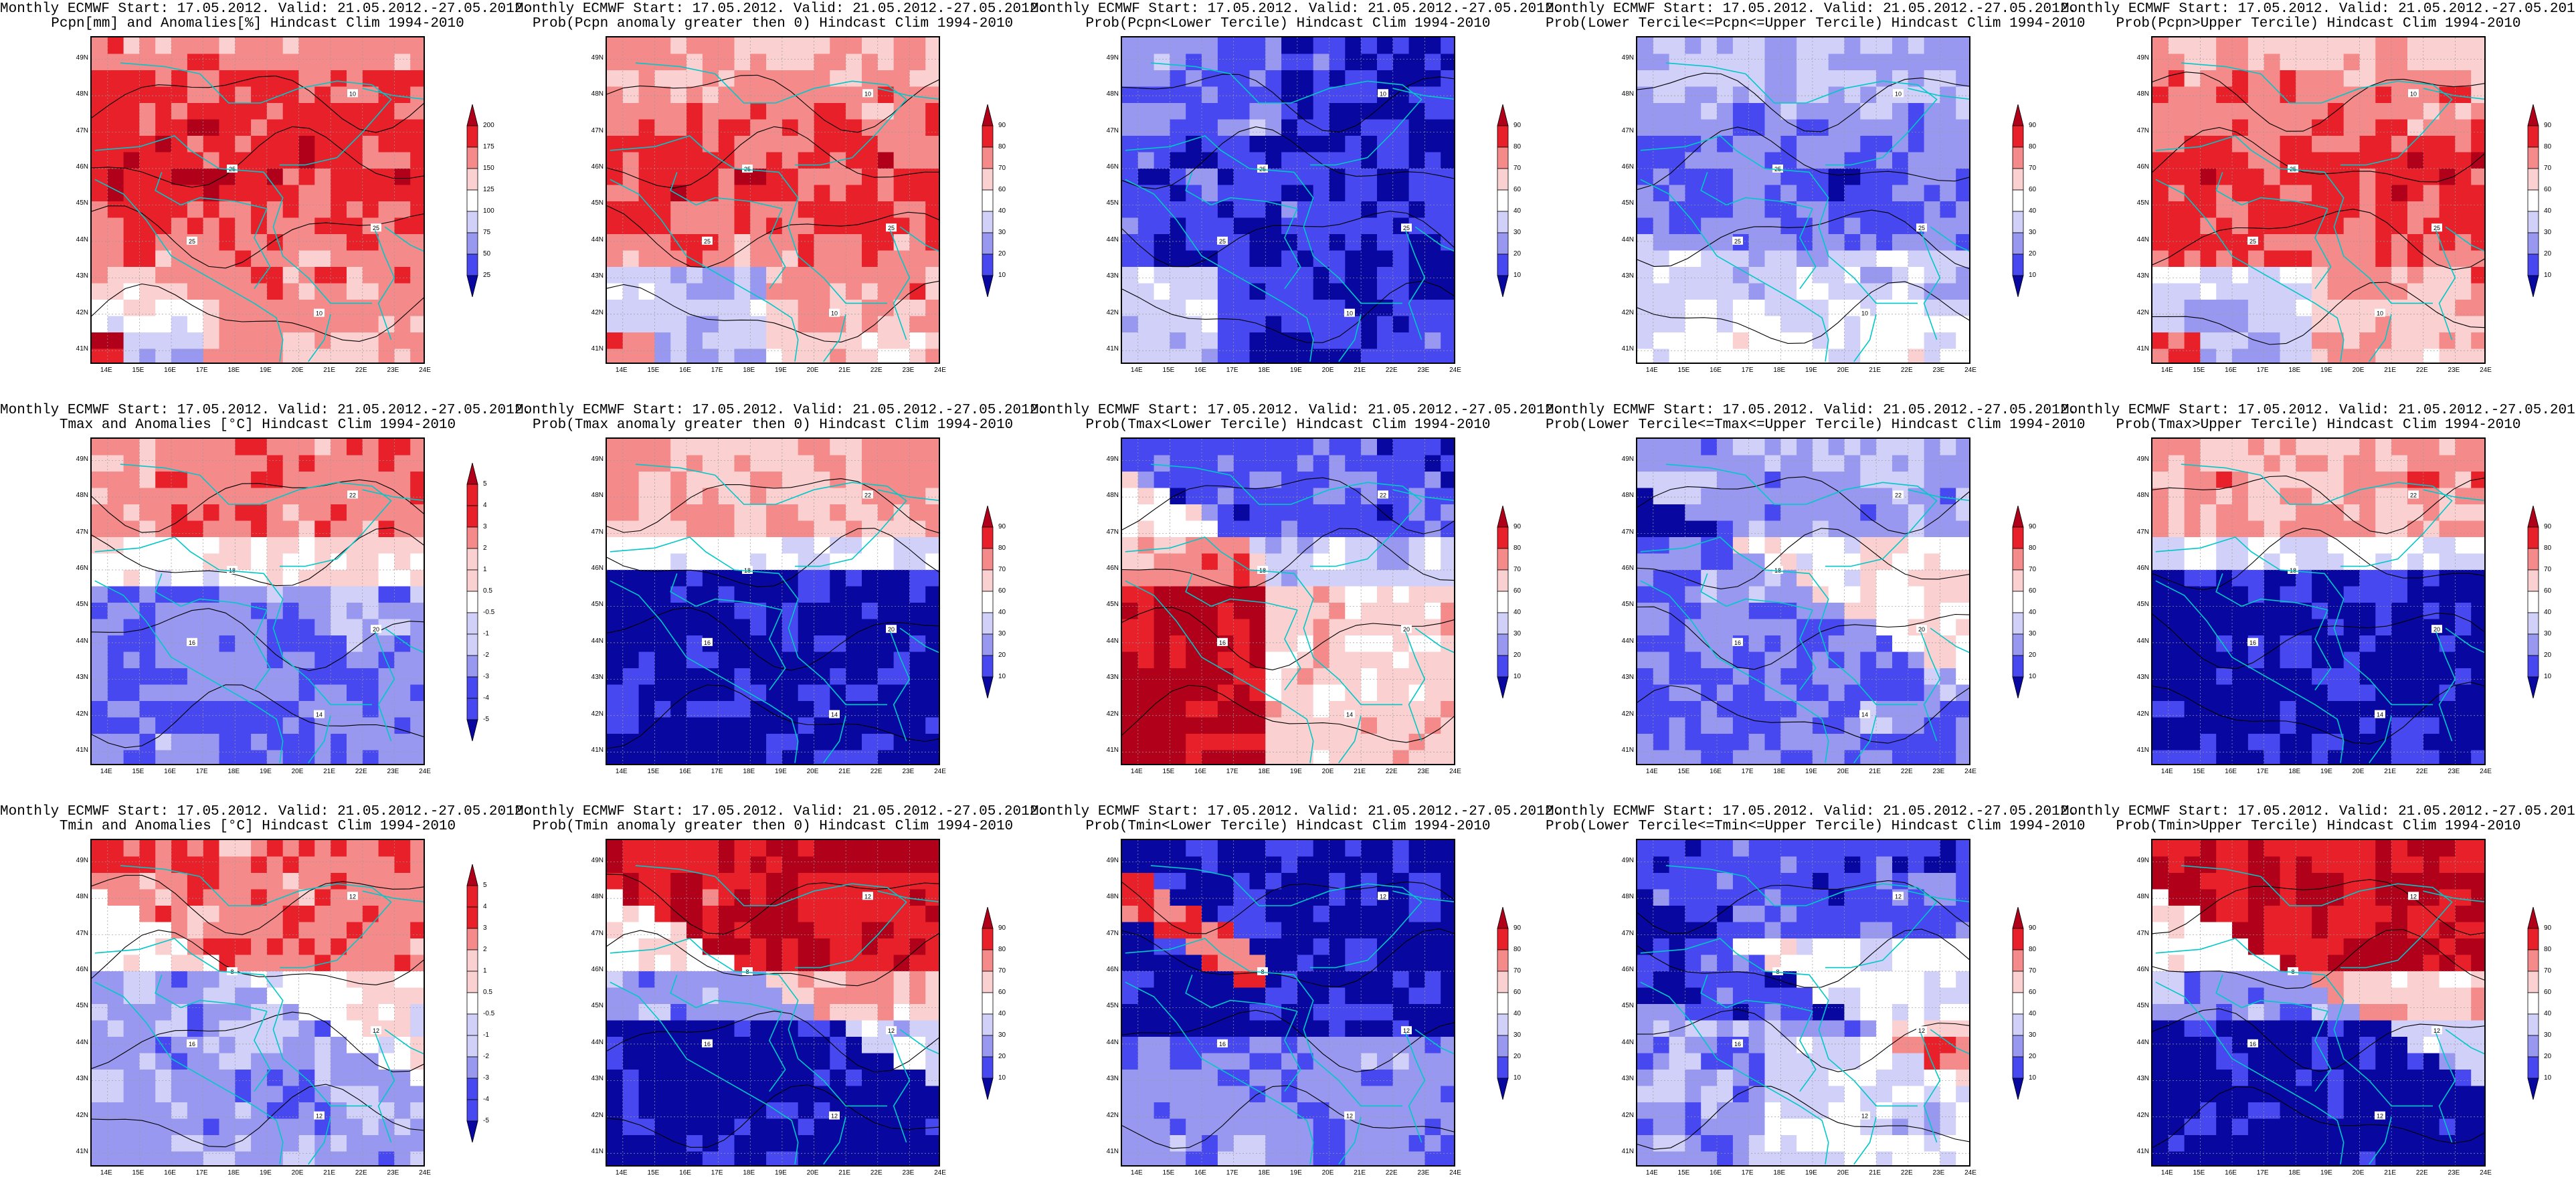 Image resolution: width=2576 pixels, height=1204 pixels. What do you see at coordinates (940, 771) in the screenshot?
I see `longitude-label: 24E` at bounding box center [940, 771].